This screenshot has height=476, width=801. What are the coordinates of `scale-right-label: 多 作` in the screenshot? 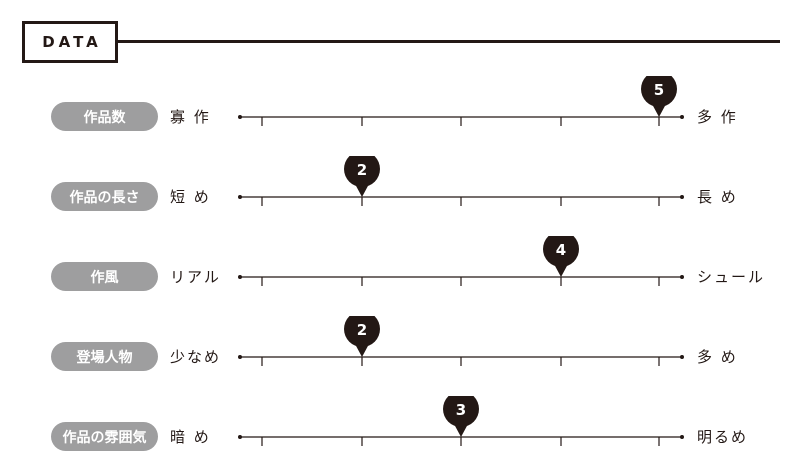 It's located at (717, 117).